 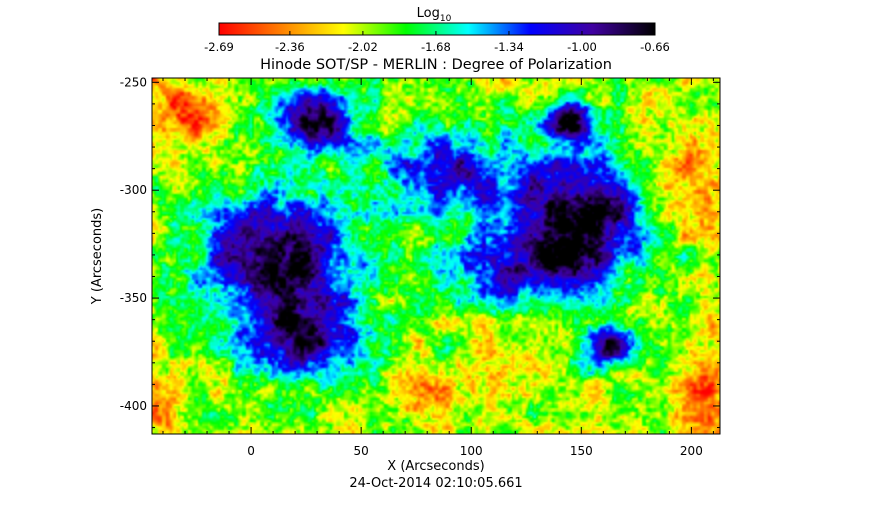 I want to click on y-tick-label: -250, so click(x=133, y=82).